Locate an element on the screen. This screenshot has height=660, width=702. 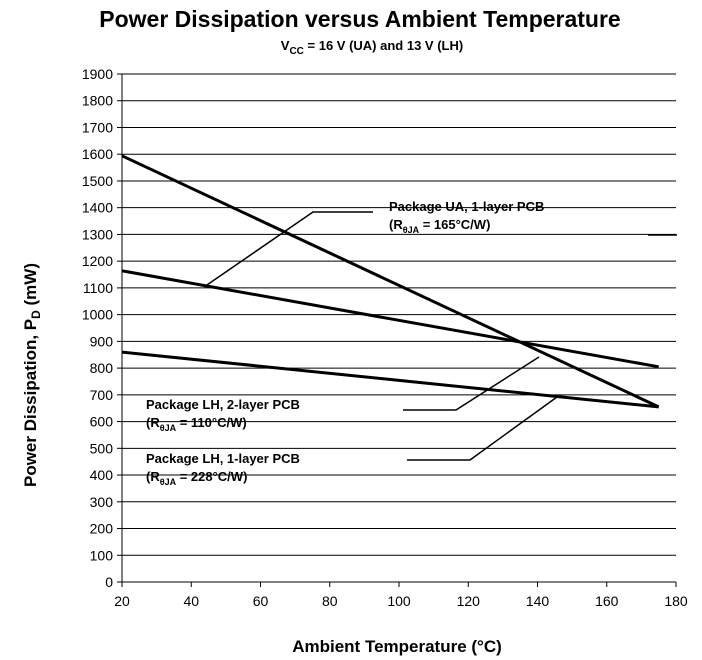
chart-subtitle: VCC = 16 V (UA) and 13 V (LH) is located at coordinates (372, 47).